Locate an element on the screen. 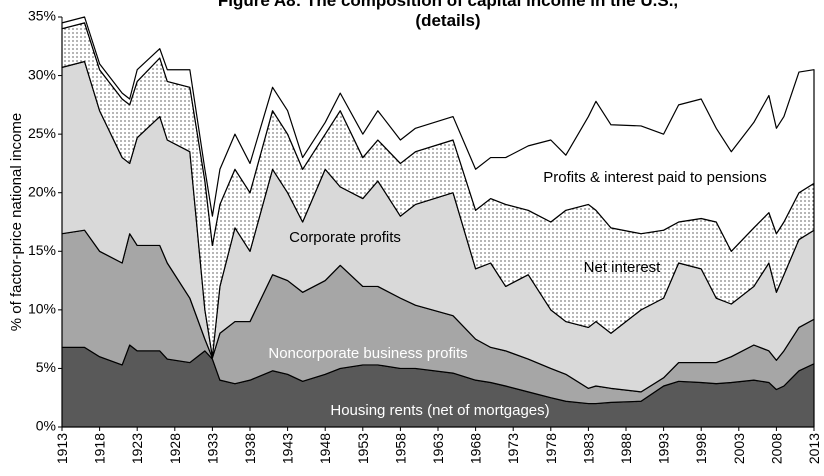  area-label: Corporate profits is located at coordinates (345, 237).